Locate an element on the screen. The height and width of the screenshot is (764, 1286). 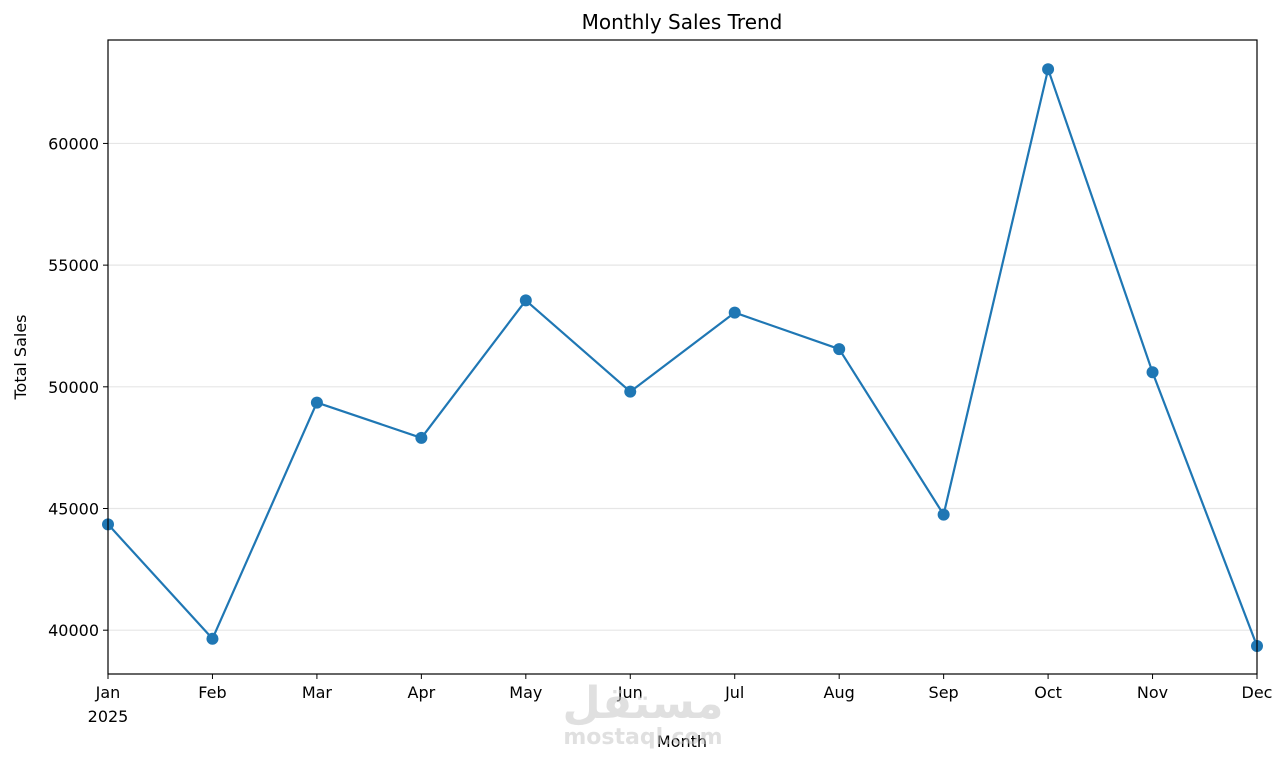
svg-text: mostaql.com is located at coordinates (642, 737).